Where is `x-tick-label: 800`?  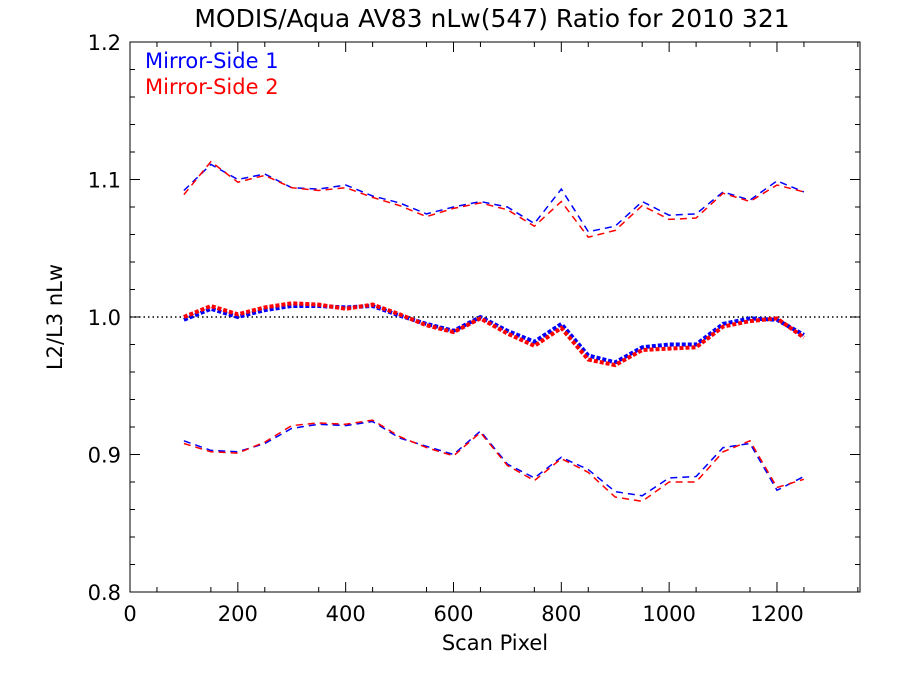 x-tick-label: 800 is located at coordinates (561, 614).